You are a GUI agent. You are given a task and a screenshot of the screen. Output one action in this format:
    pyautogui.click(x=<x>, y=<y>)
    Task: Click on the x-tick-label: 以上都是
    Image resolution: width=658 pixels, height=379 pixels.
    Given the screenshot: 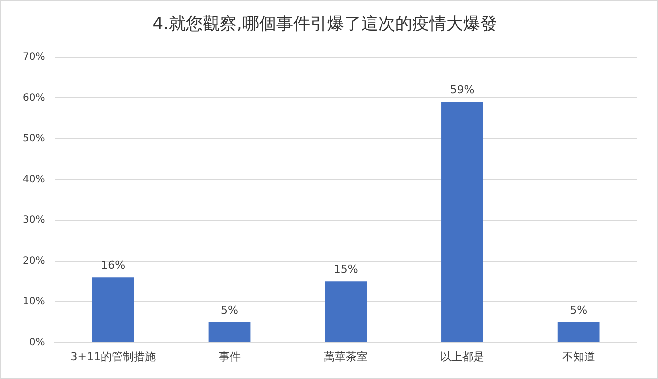 What is the action you would take?
    pyautogui.click(x=462, y=357)
    